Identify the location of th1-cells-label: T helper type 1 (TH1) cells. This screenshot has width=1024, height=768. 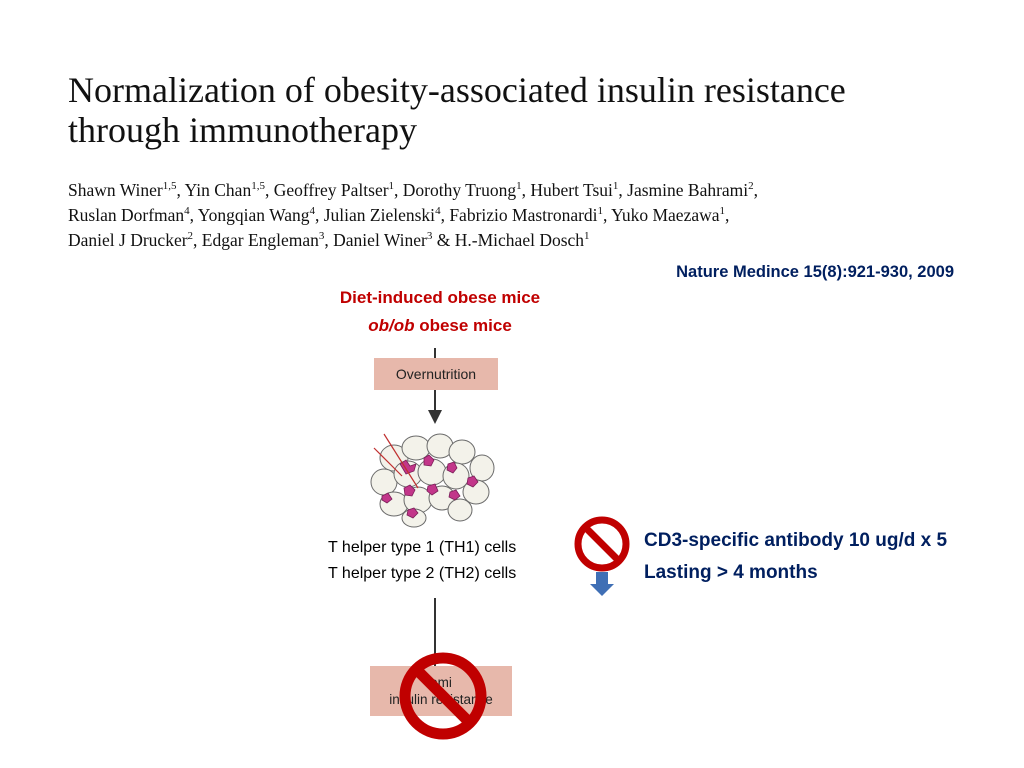
(422, 547).